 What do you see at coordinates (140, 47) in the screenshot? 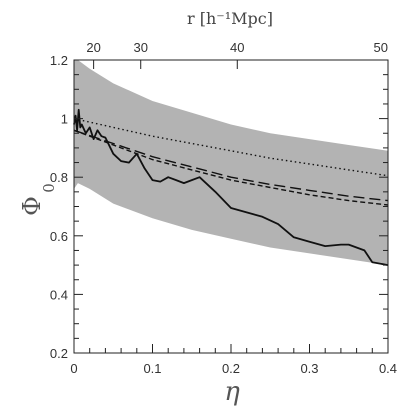
I see `top-tick-label: 30` at bounding box center [140, 47].